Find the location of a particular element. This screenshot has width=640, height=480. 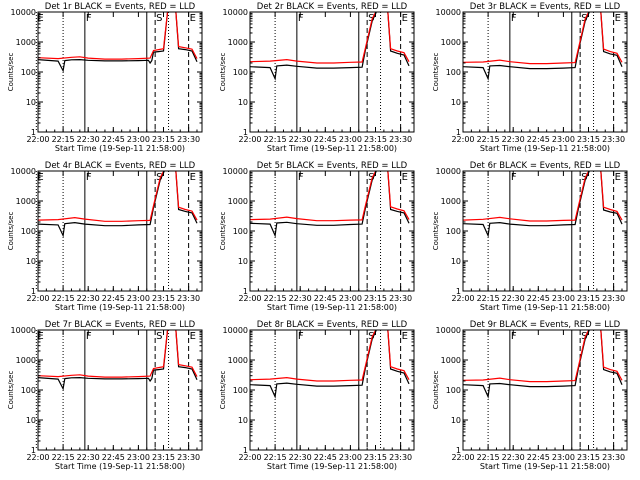

chart-title: Det 6r BLACK = Events, RED = LLD is located at coordinates (545, 166).